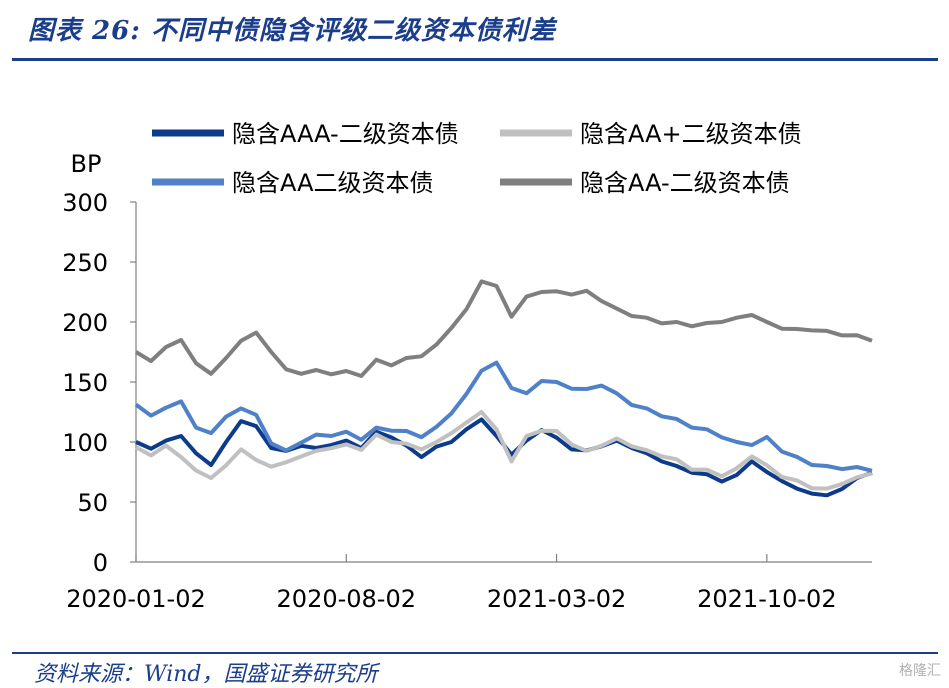 The image size is (949, 688). What do you see at coordinates (135, 599) in the screenshot?
I see `x-tick-label: 2020-01-02` at bounding box center [135, 599].